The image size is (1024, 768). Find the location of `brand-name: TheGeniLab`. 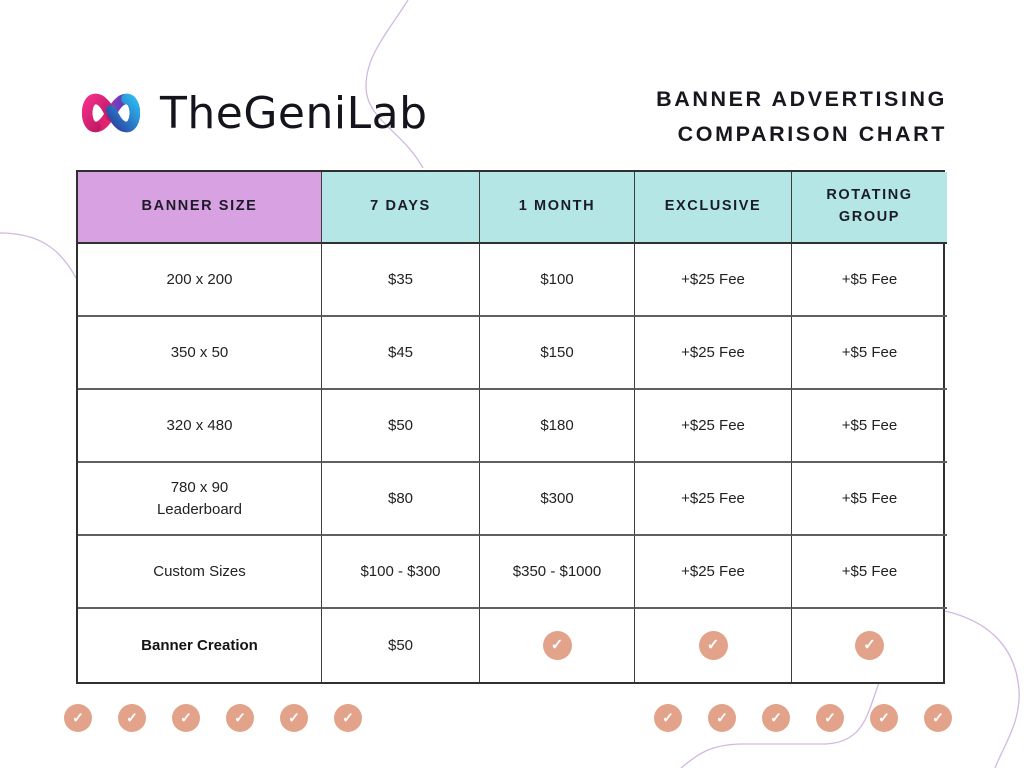

brand-name: TheGeniLab is located at coordinates (294, 113).